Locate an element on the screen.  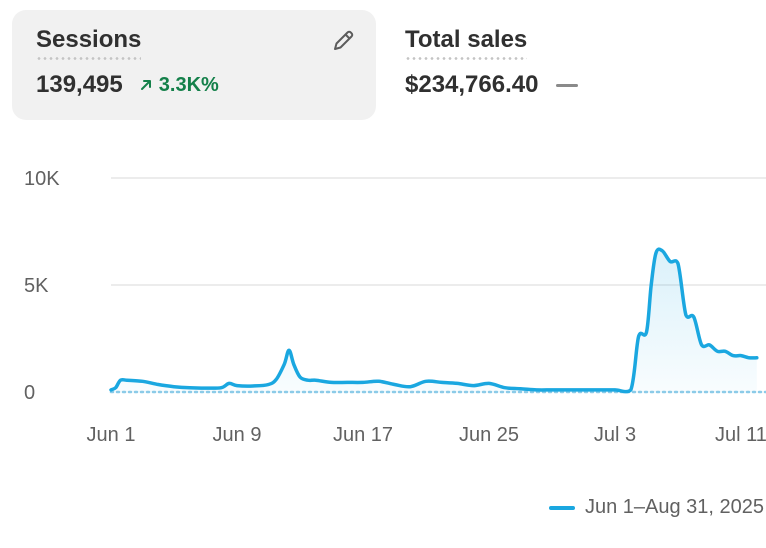
sessions-value: 139,495 is located at coordinates (79, 84).